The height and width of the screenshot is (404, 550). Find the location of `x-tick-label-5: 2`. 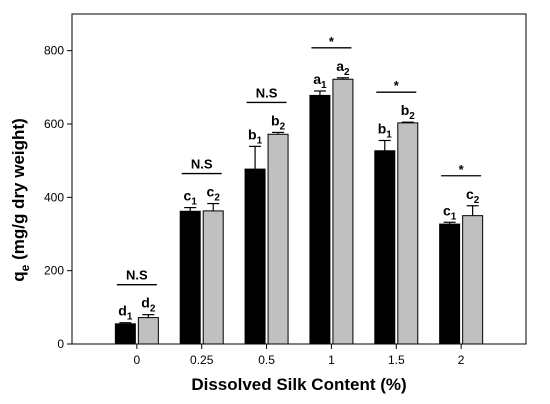

x-tick-label-5: 2 is located at coordinates (461, 360).